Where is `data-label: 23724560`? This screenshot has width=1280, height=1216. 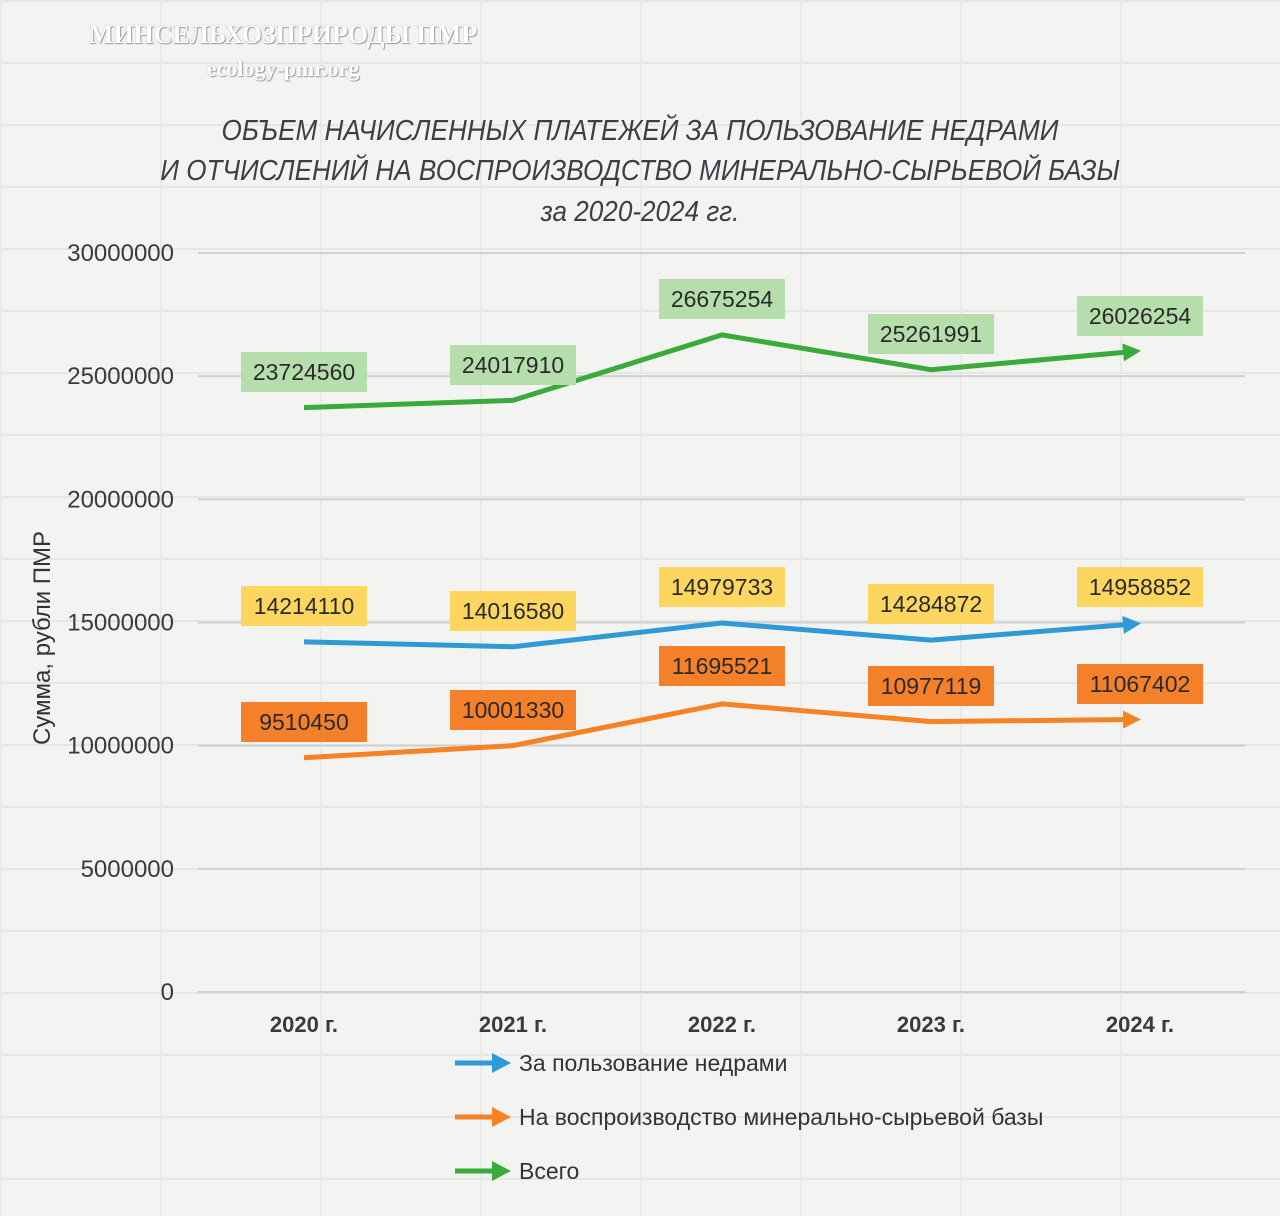 data-label: 23724560 is located at coordinates (304, 372).